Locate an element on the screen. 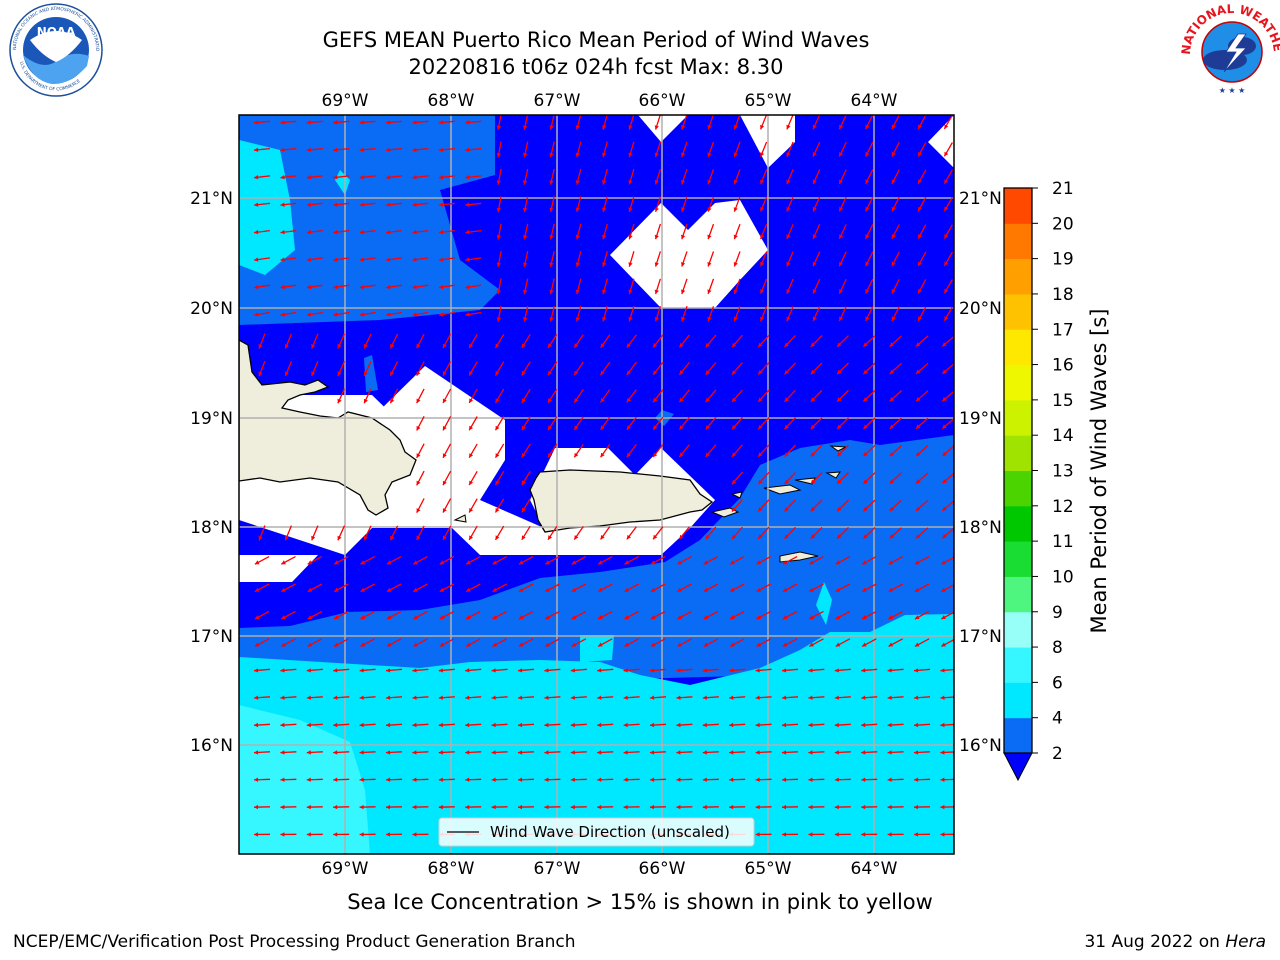 The height and width of the screenshot is (960, 1280). colorbar-tick-label: 11 is located at coordinates (1063, 542).